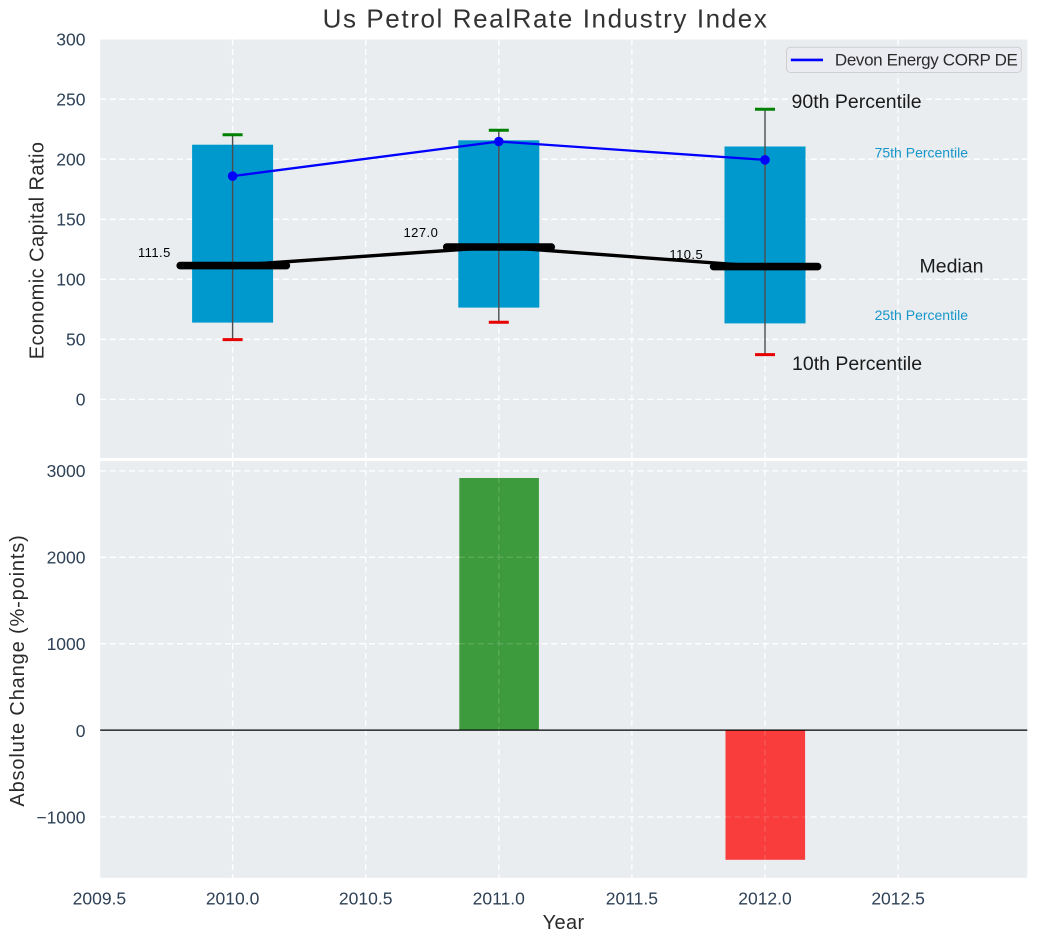  Describe the element at coordinates (38, 251) in the screenshot. I see `svg-text: Economic Capital Ratio` at that location.